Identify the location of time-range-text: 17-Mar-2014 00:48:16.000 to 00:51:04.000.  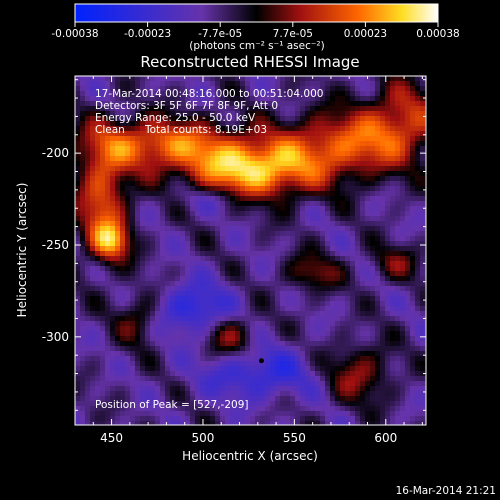
(209, 94).